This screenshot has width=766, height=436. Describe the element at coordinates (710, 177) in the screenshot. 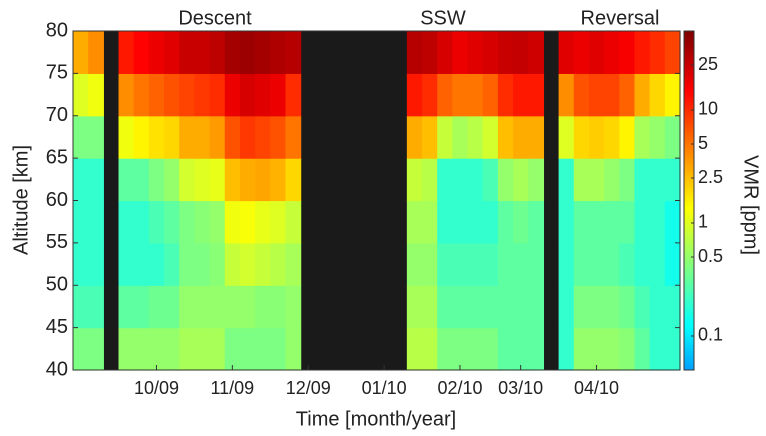

I see `colorbar-tick-label: 2.5` at that location.